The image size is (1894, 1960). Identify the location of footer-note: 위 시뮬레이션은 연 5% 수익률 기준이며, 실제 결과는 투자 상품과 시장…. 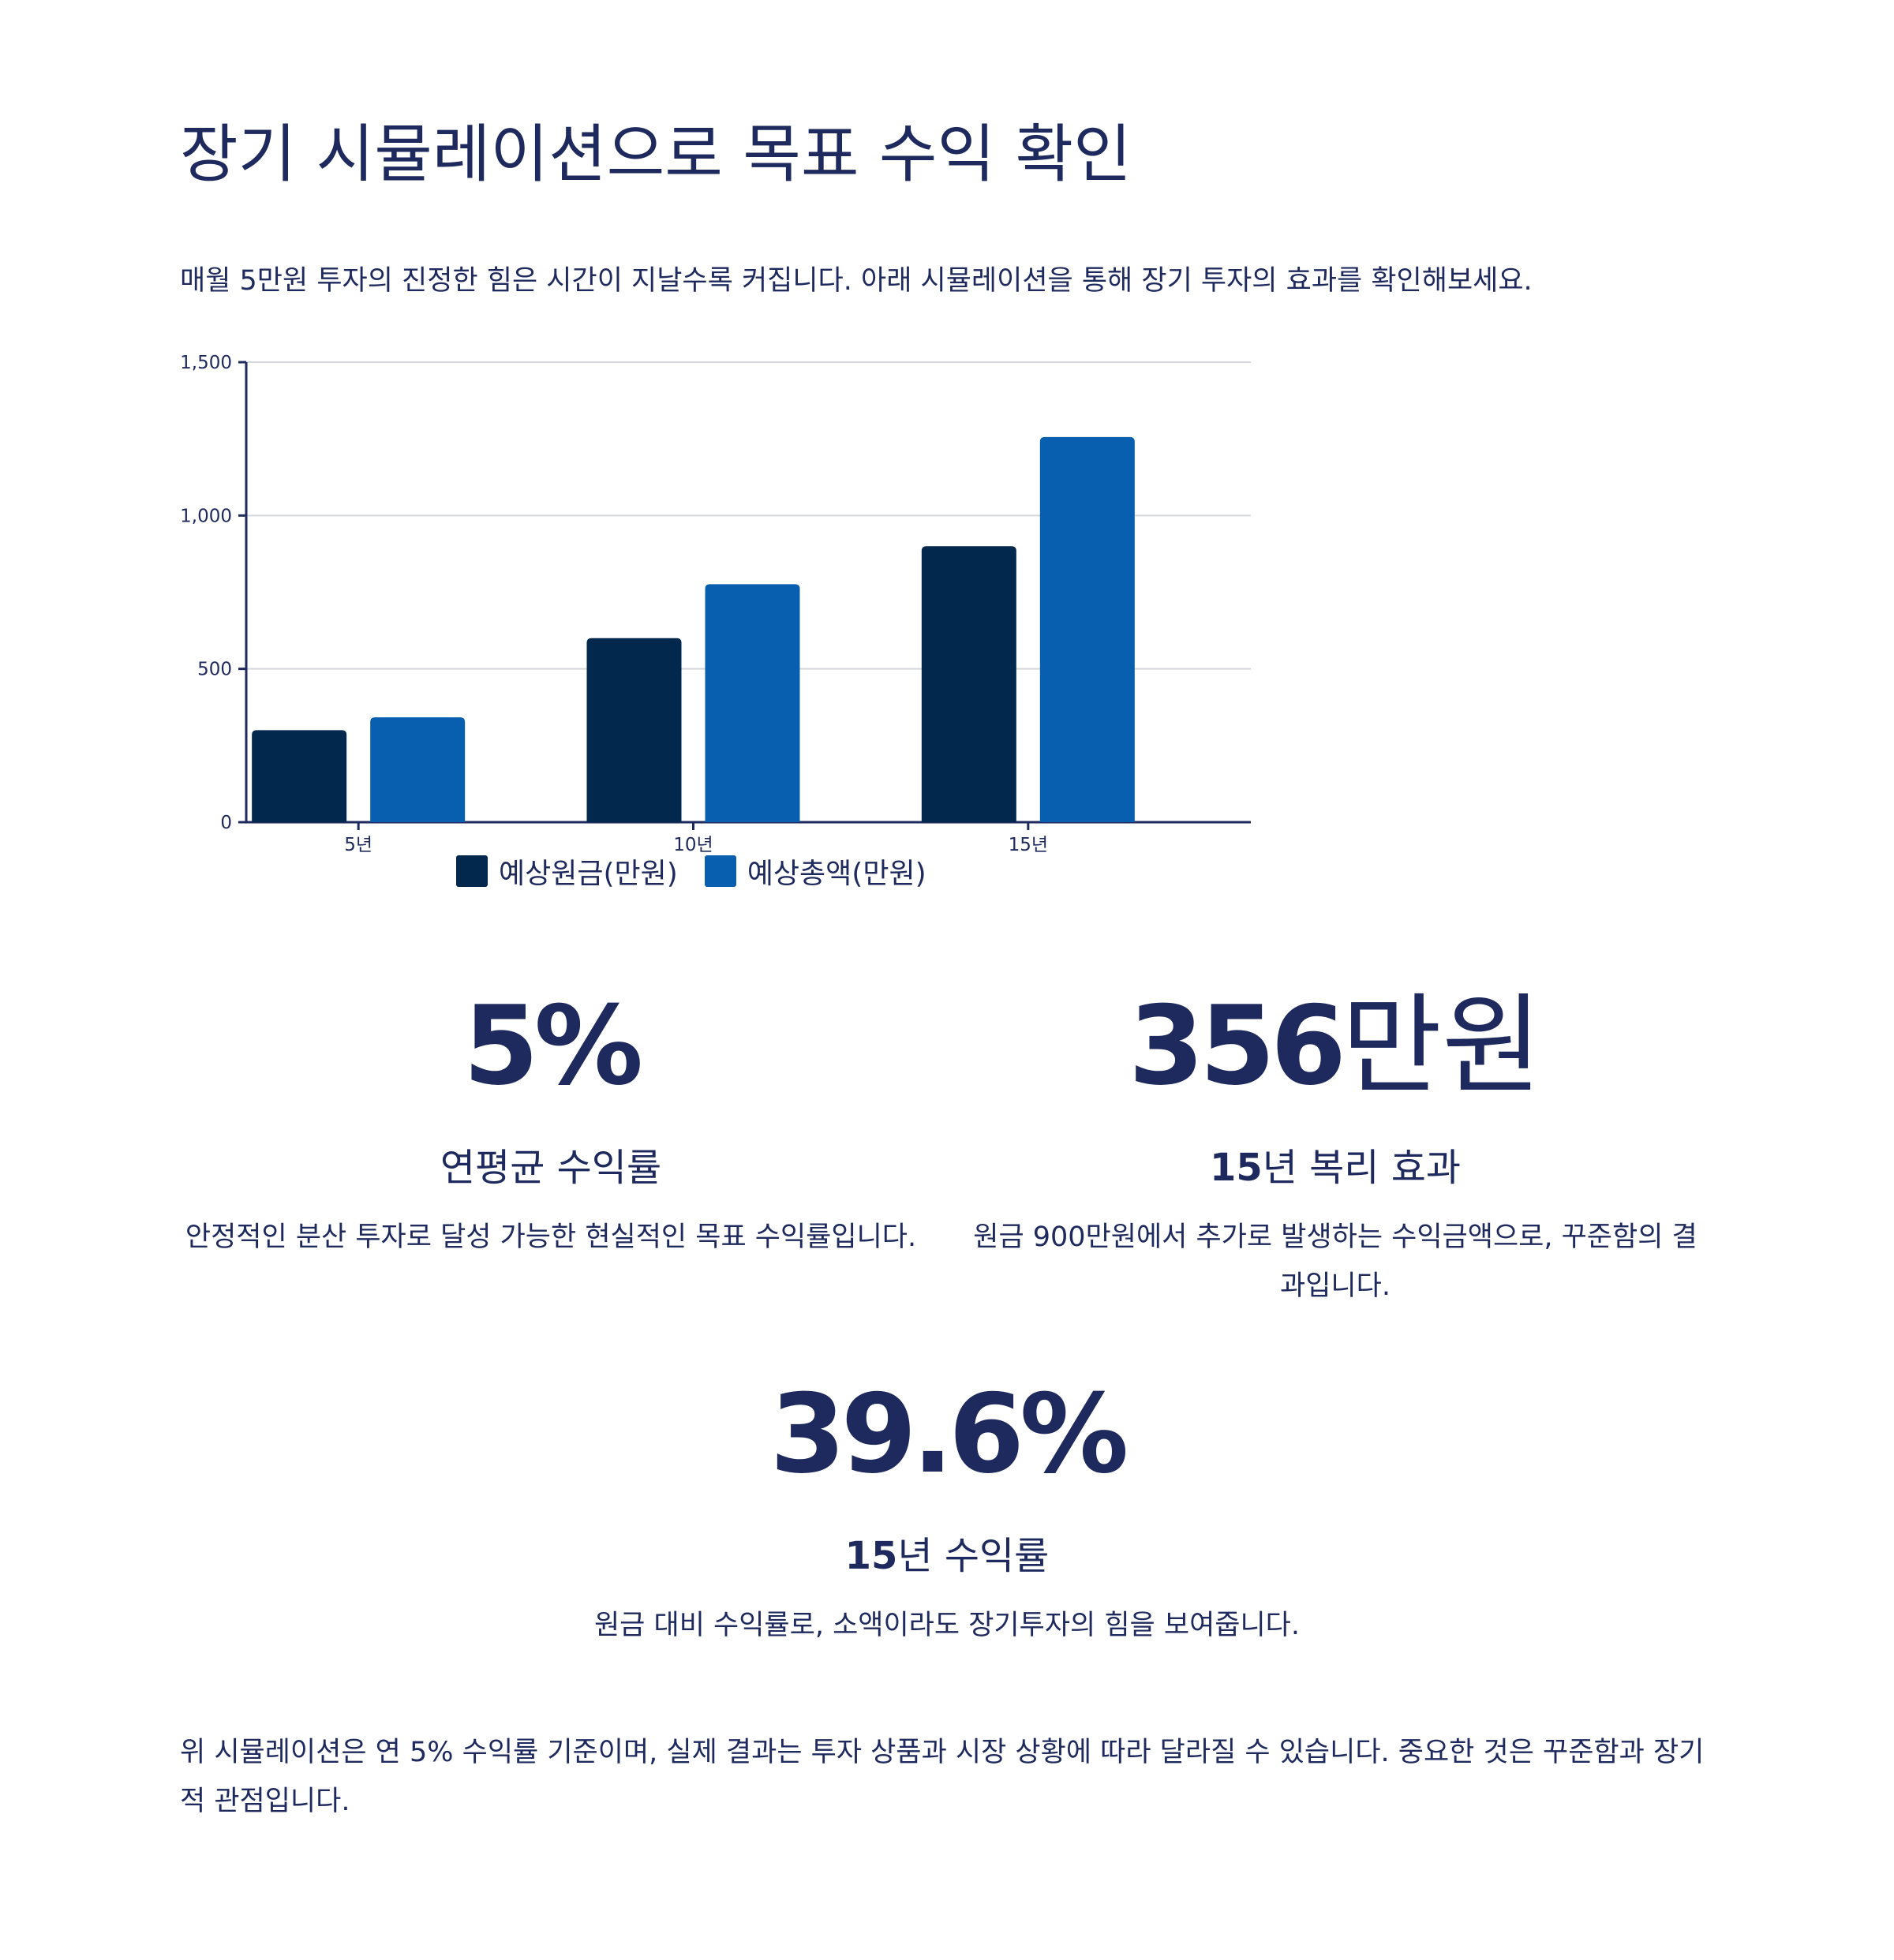
(942, 1777).